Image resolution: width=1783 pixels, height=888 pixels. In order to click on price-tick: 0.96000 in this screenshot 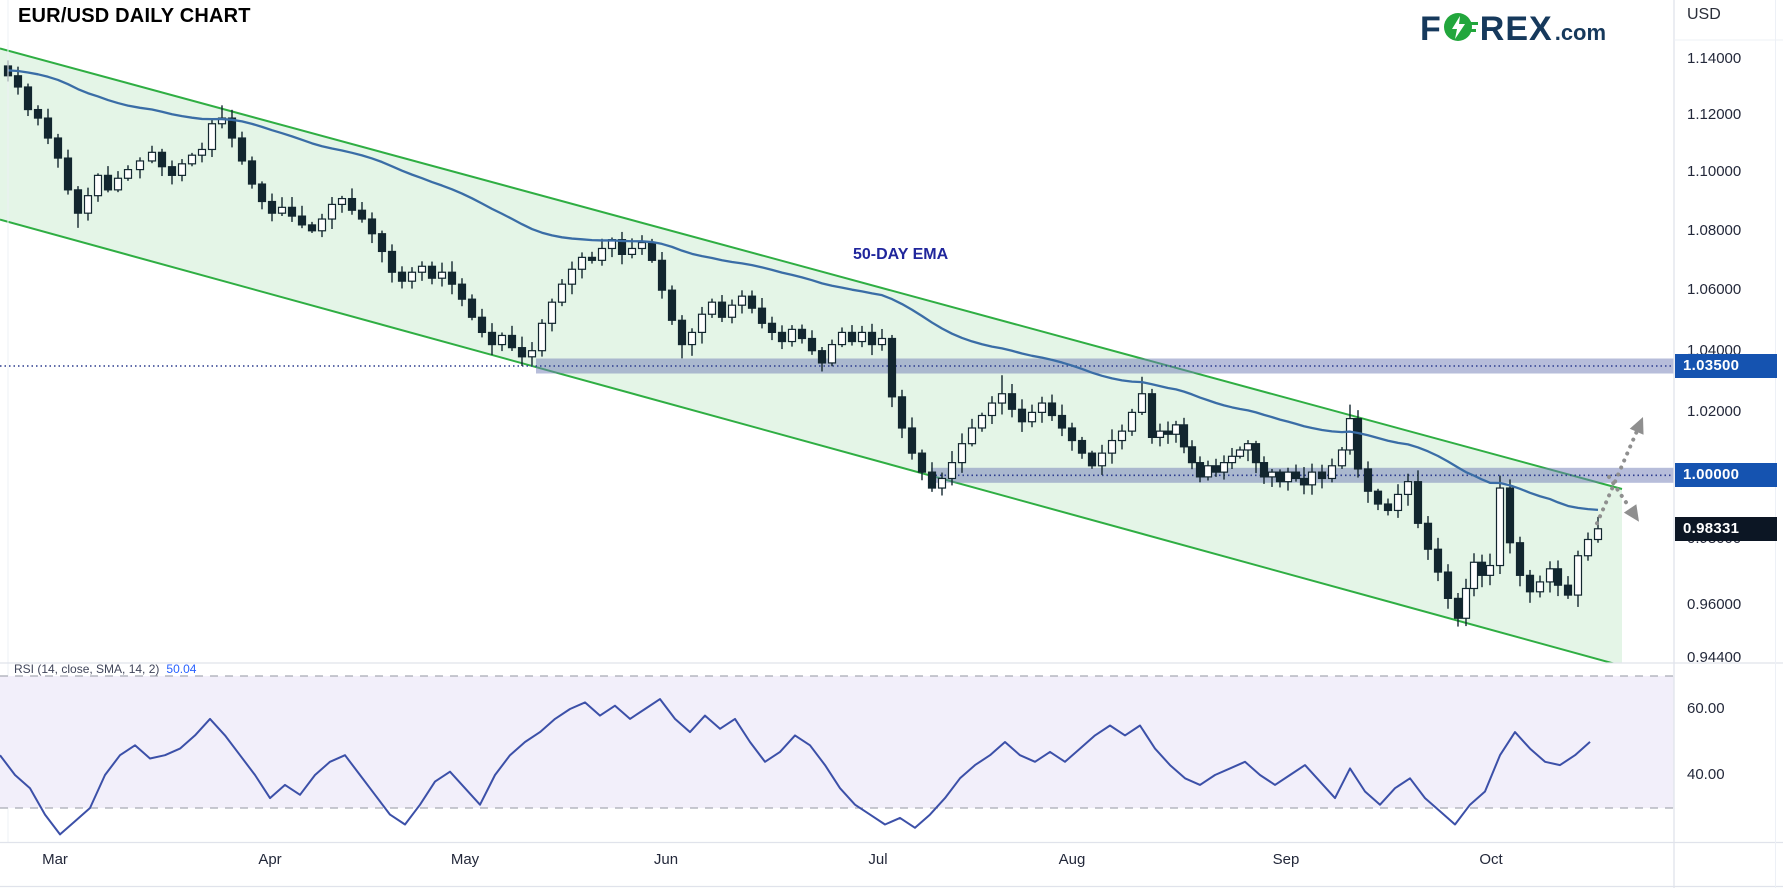, I will do `click(1714, 604)`.